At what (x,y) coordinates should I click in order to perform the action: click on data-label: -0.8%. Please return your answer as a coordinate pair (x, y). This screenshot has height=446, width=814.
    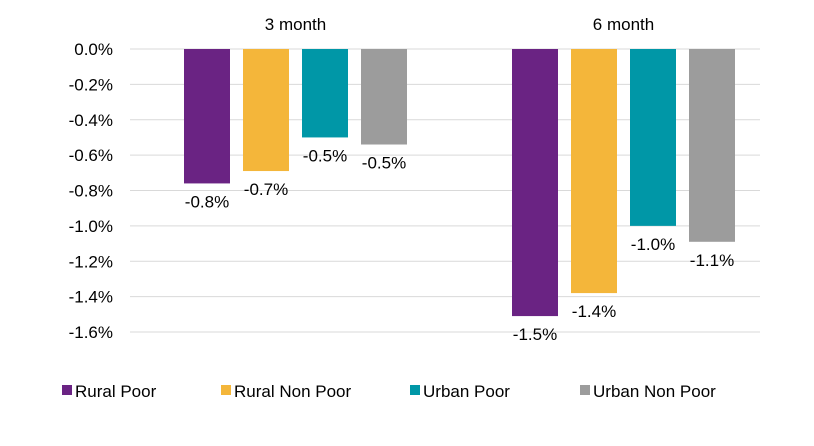
    Looking at the image, I should click on (207, 201).